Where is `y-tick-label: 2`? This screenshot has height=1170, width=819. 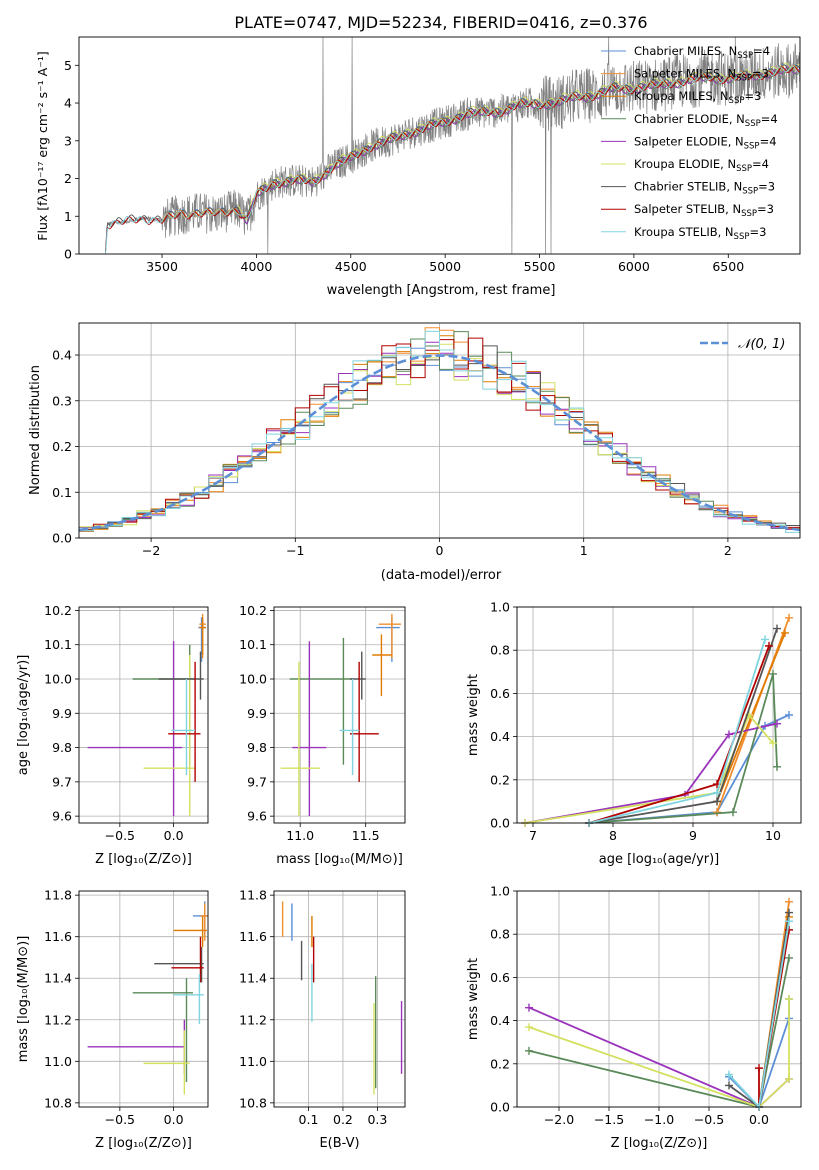
y-tick-label: 2 is located at coordinates (68, 178).